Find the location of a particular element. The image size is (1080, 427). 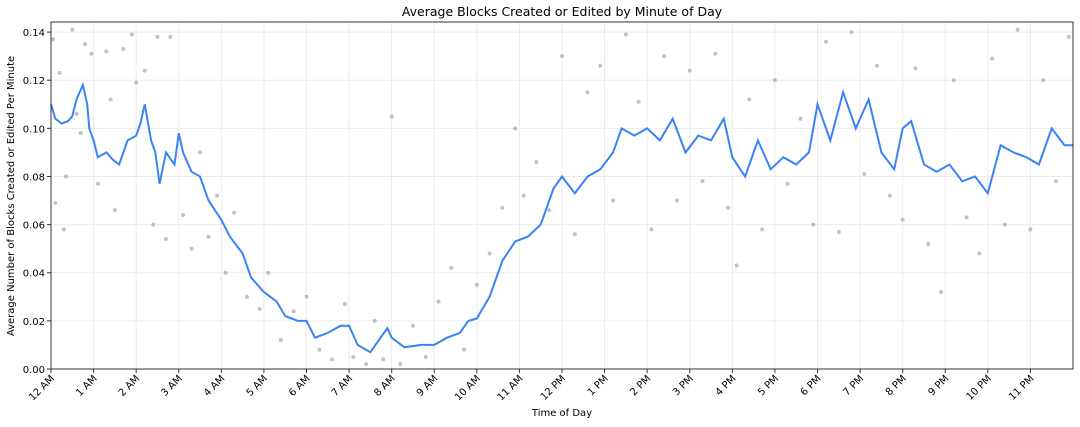

x-tick-label: 9 PM is located at coordinates (938, 385).